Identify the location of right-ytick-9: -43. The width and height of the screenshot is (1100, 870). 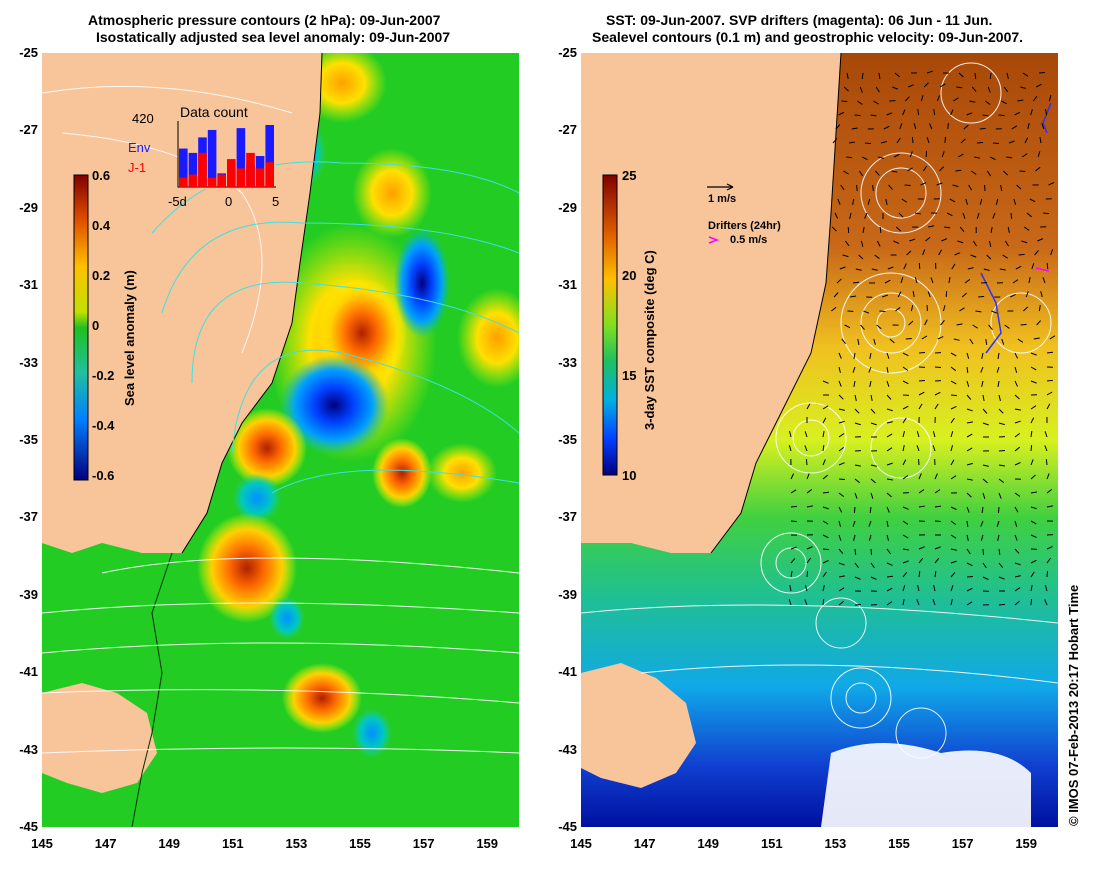
(567, 749).